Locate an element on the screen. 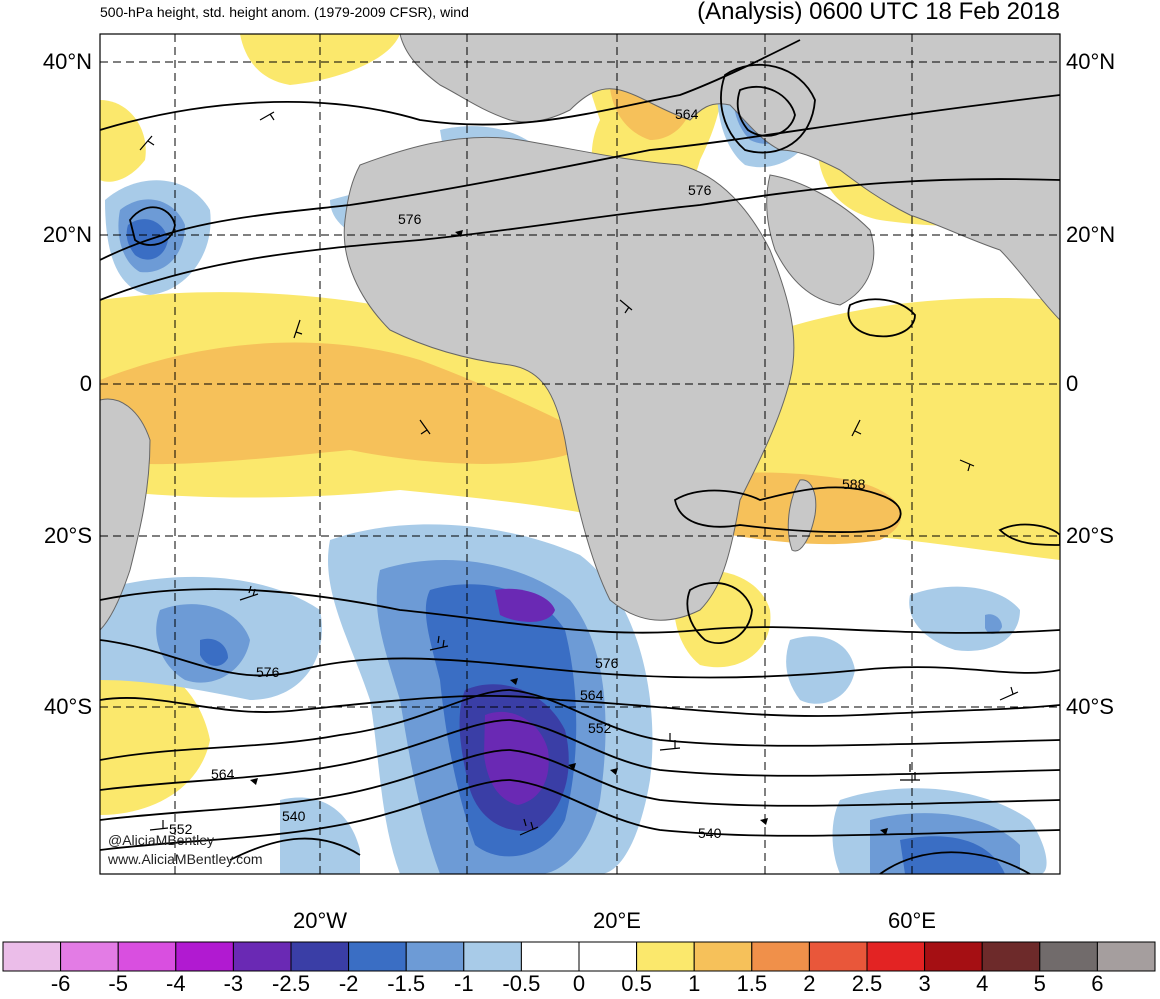 The image size is (1160, 999). south-america is located at coordinates (125, 514).